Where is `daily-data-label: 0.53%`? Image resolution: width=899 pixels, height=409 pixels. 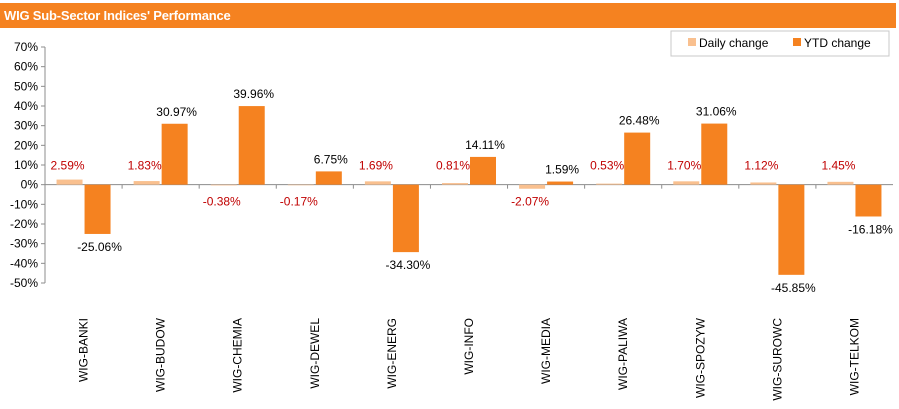
daily-data-label: 0.53% is located at coordinates (607, 166).